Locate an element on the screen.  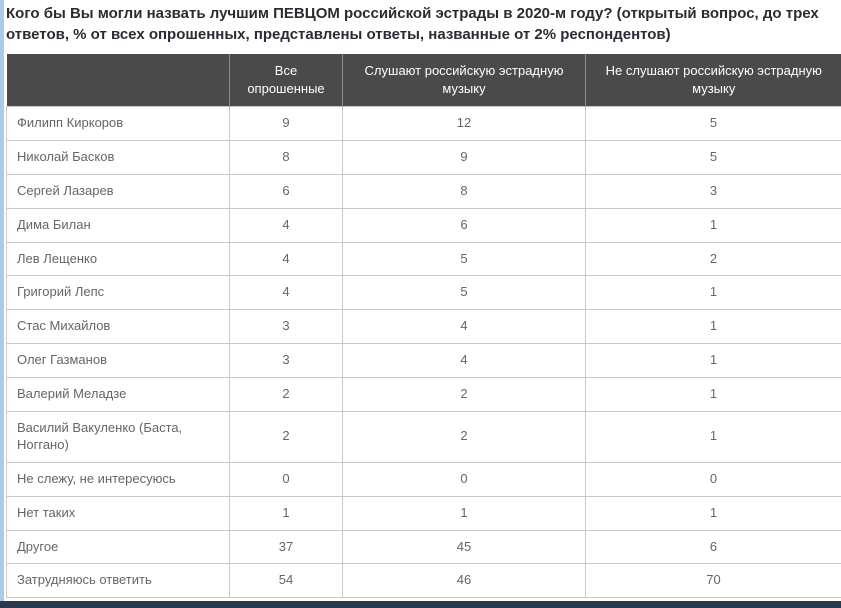
table-row: Другое 37 45 6 is located at coordinates (423, 547).